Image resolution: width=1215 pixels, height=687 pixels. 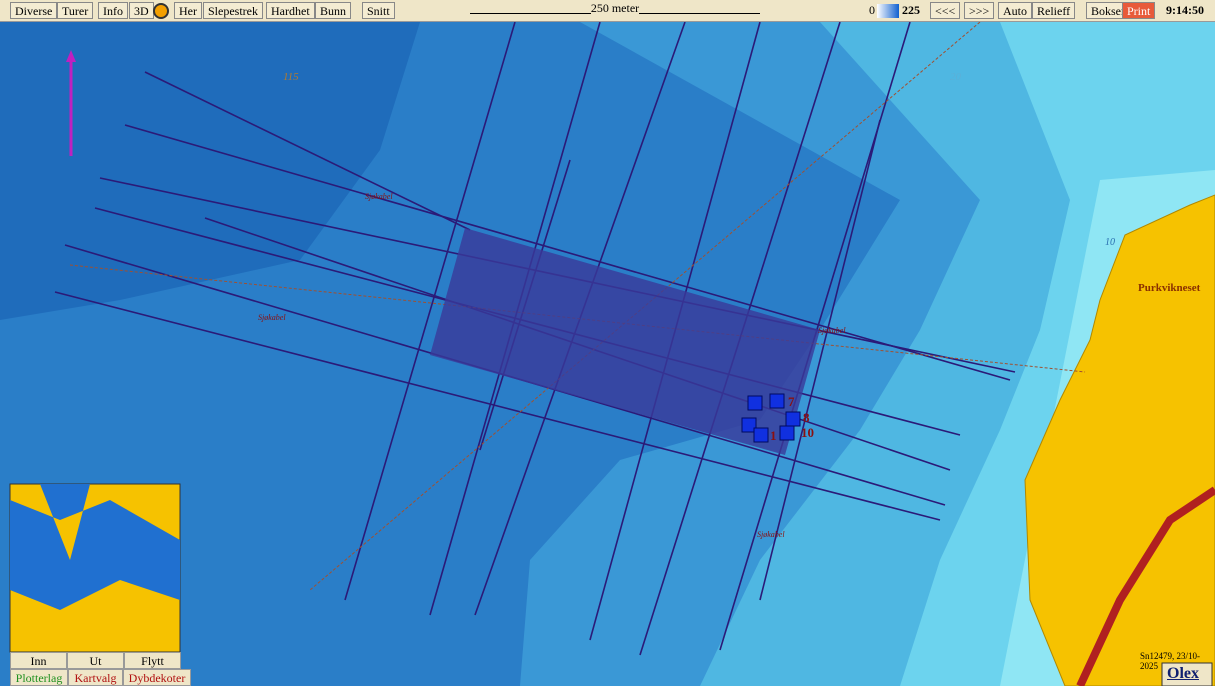 What do you see at coordinates (956, 77) in the screenshot?
I see `map-label: 20` at bounding box center [956, 77].